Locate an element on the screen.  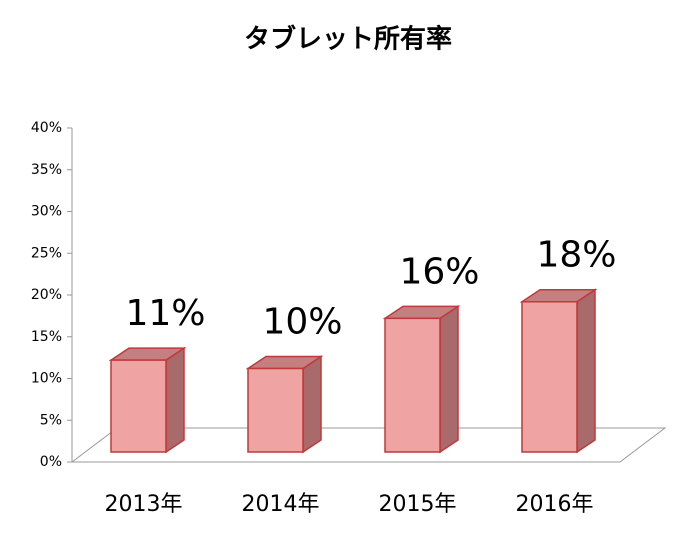
x-tick-label: 2016年 is located at coordinates (555, 504).